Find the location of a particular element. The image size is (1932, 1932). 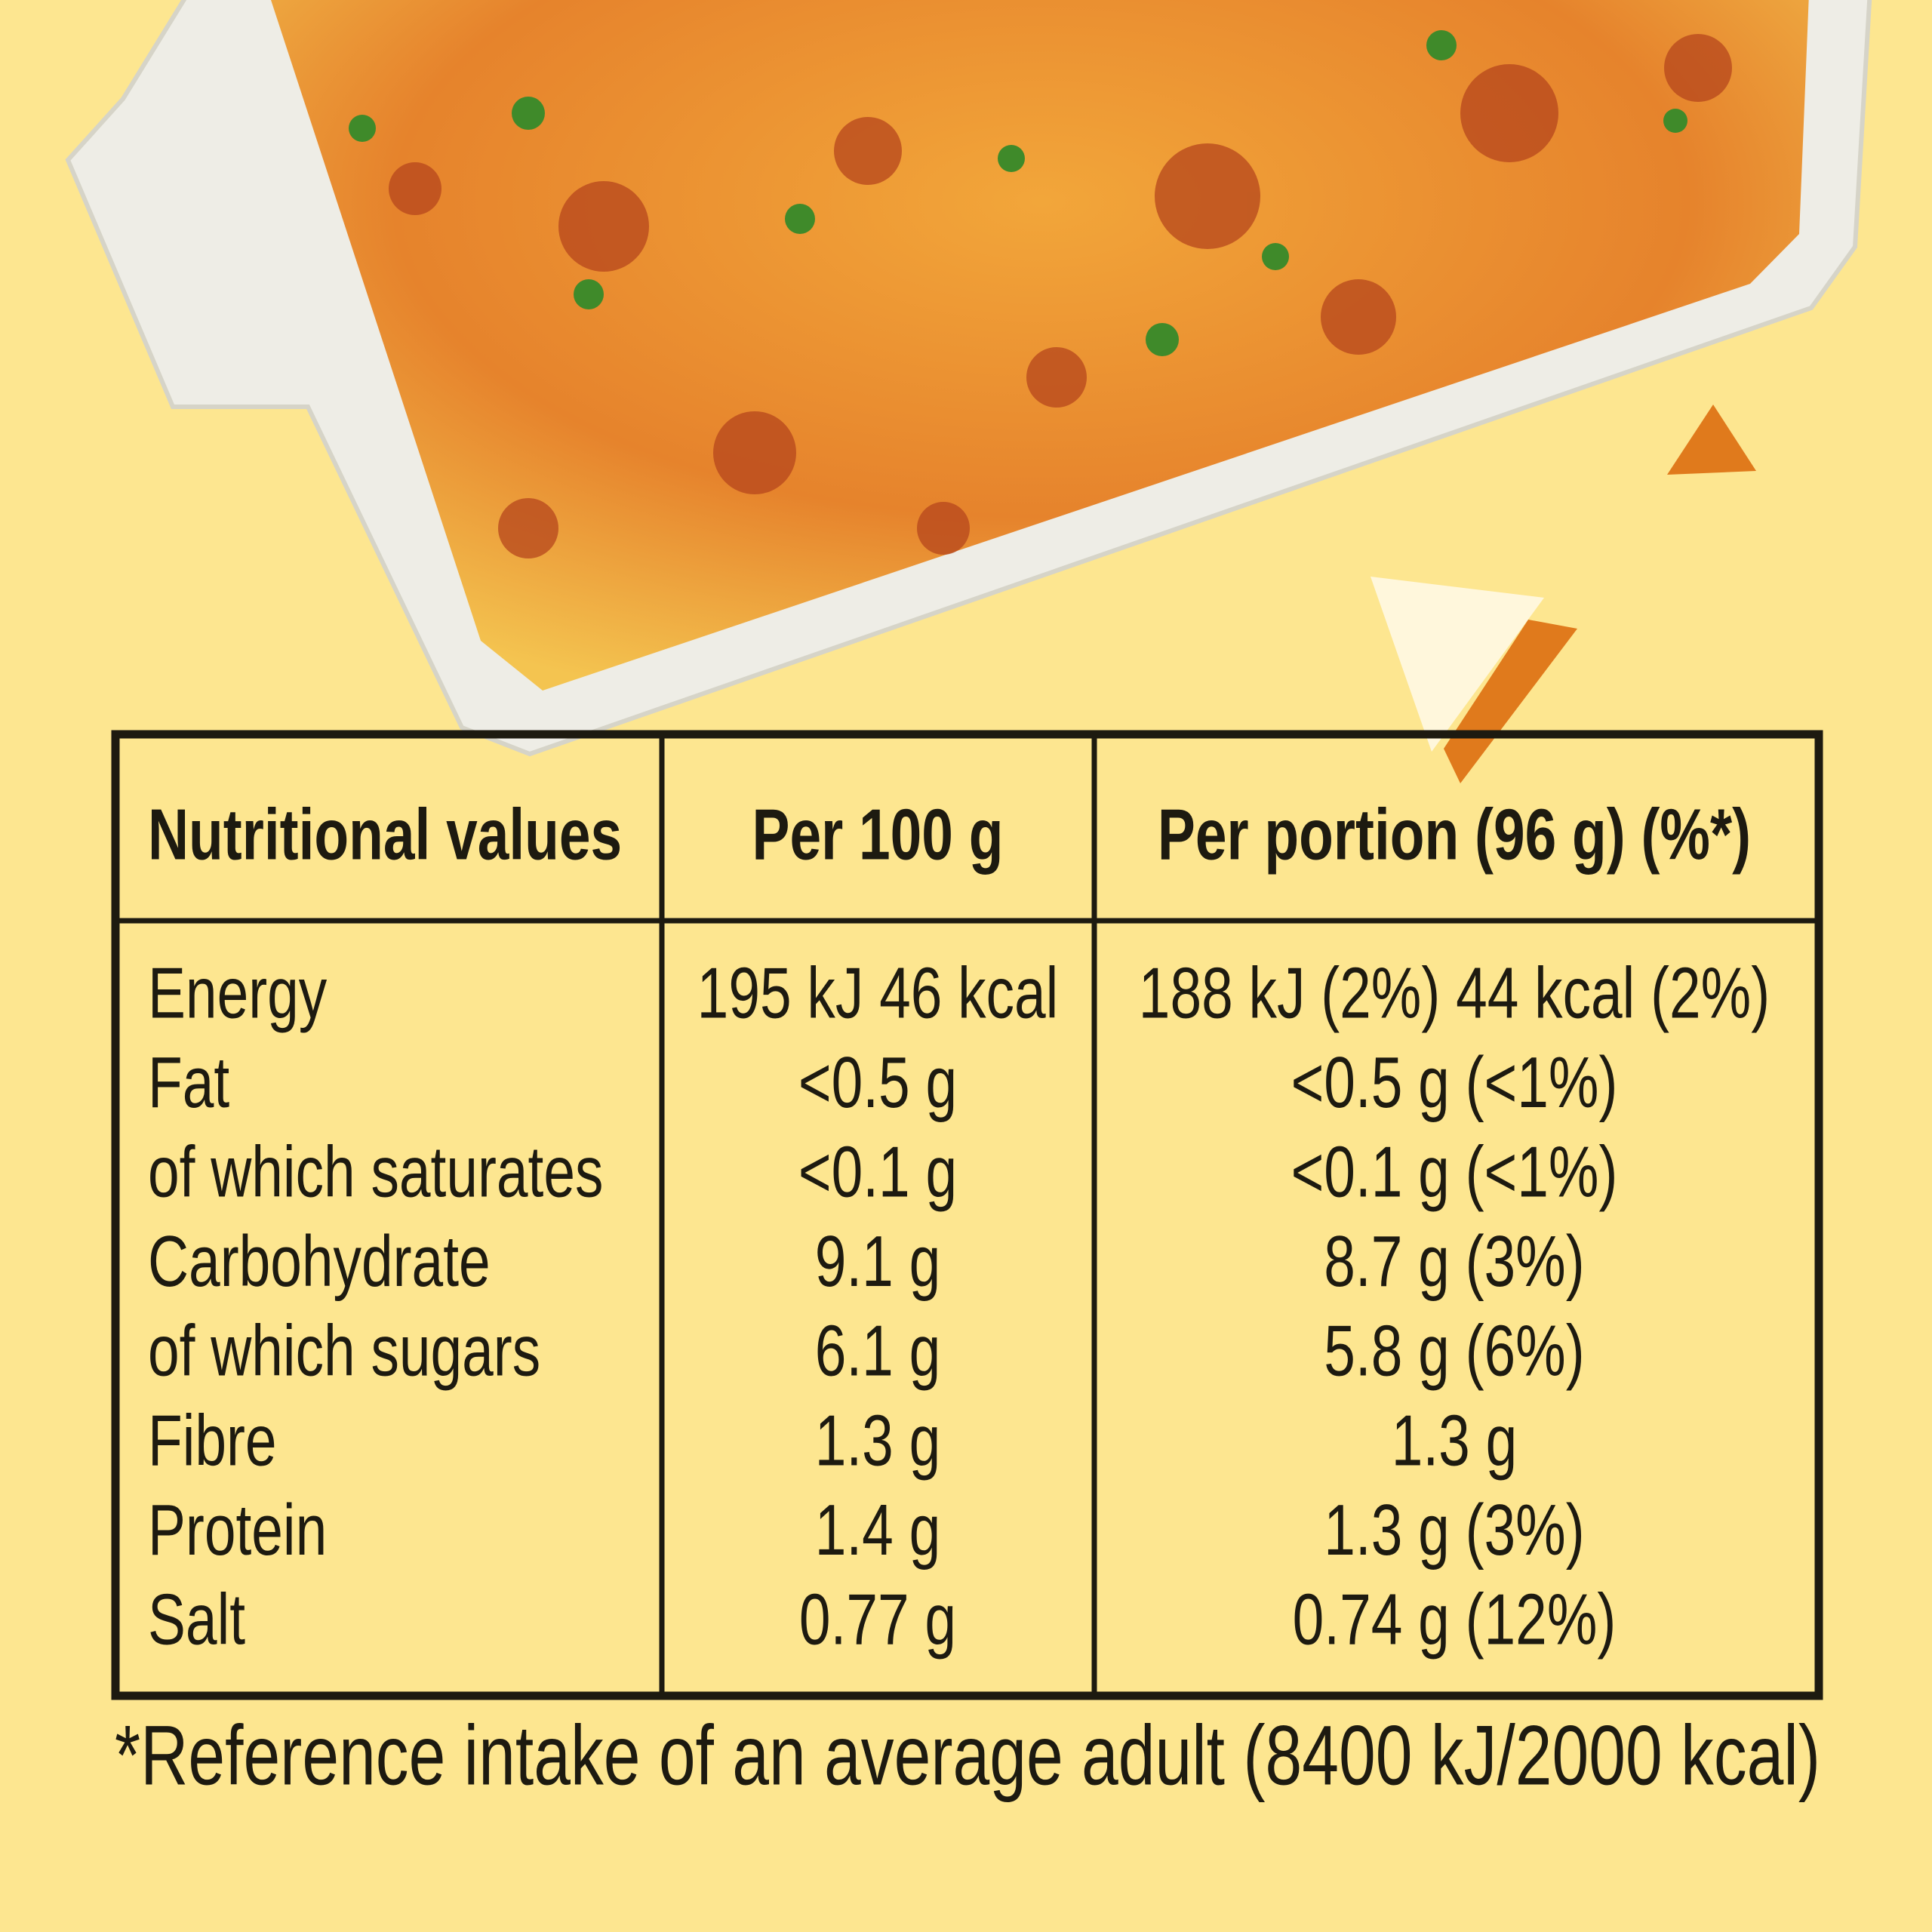

decor-shape is located at coordinates (1510, 701).